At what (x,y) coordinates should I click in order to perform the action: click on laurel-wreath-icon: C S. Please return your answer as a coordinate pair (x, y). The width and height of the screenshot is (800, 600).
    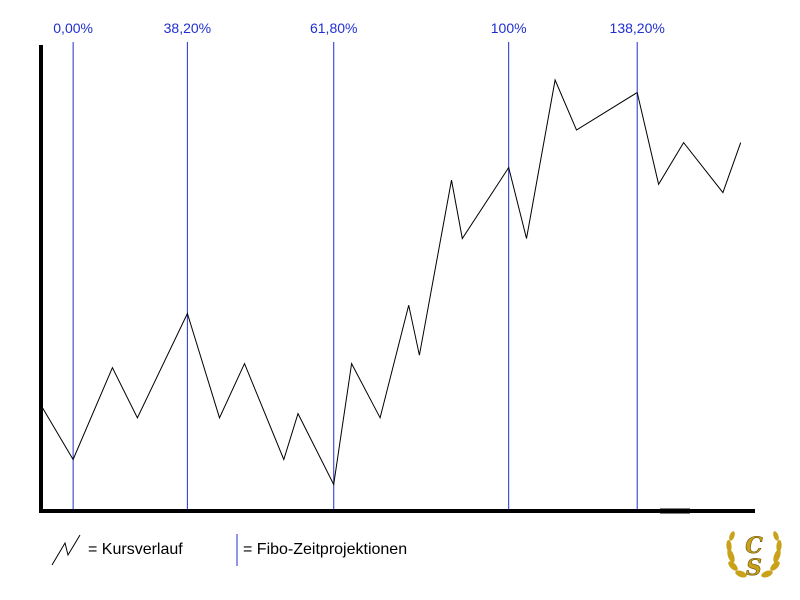
    Looking at the image, I should click on (754, 556).